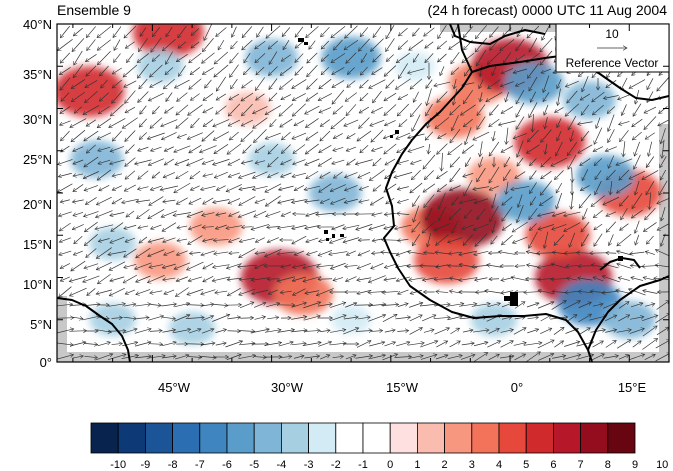 The image size is (673, 471). Describe the element at coordinates (402, 387) in the screenshot. I see `longitude-axis: 45°W 30°W 15°W 0° 15°E` at that location.